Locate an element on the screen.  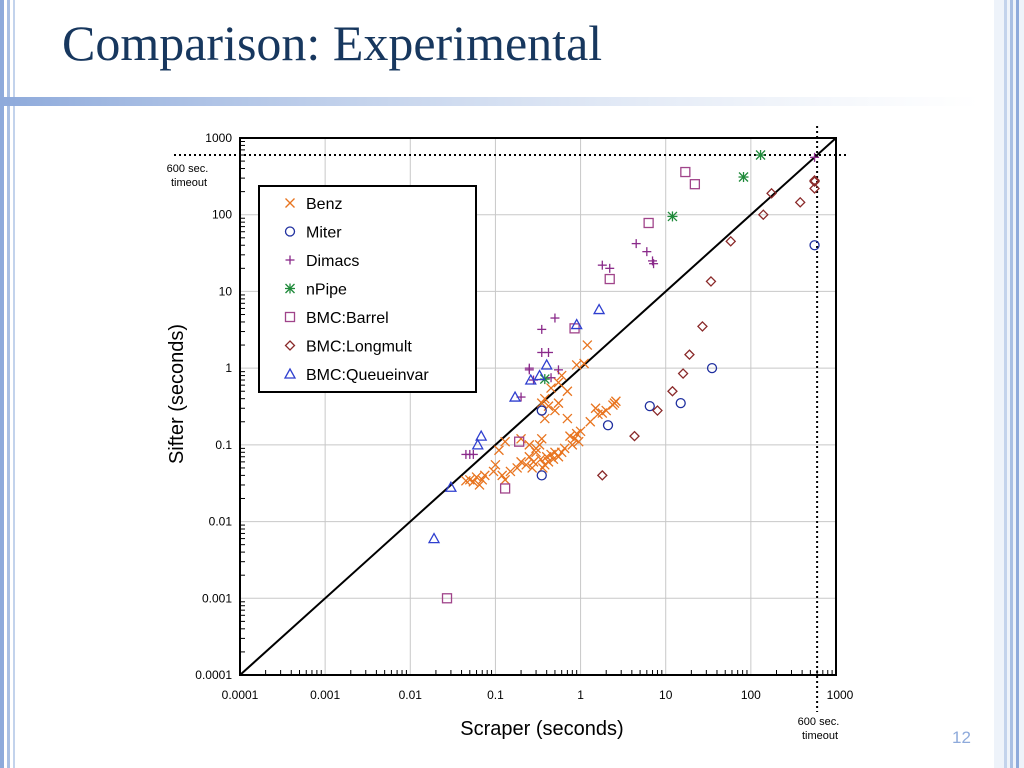
legend-marker-bmc-barrel is located at coordinates (290, 317).